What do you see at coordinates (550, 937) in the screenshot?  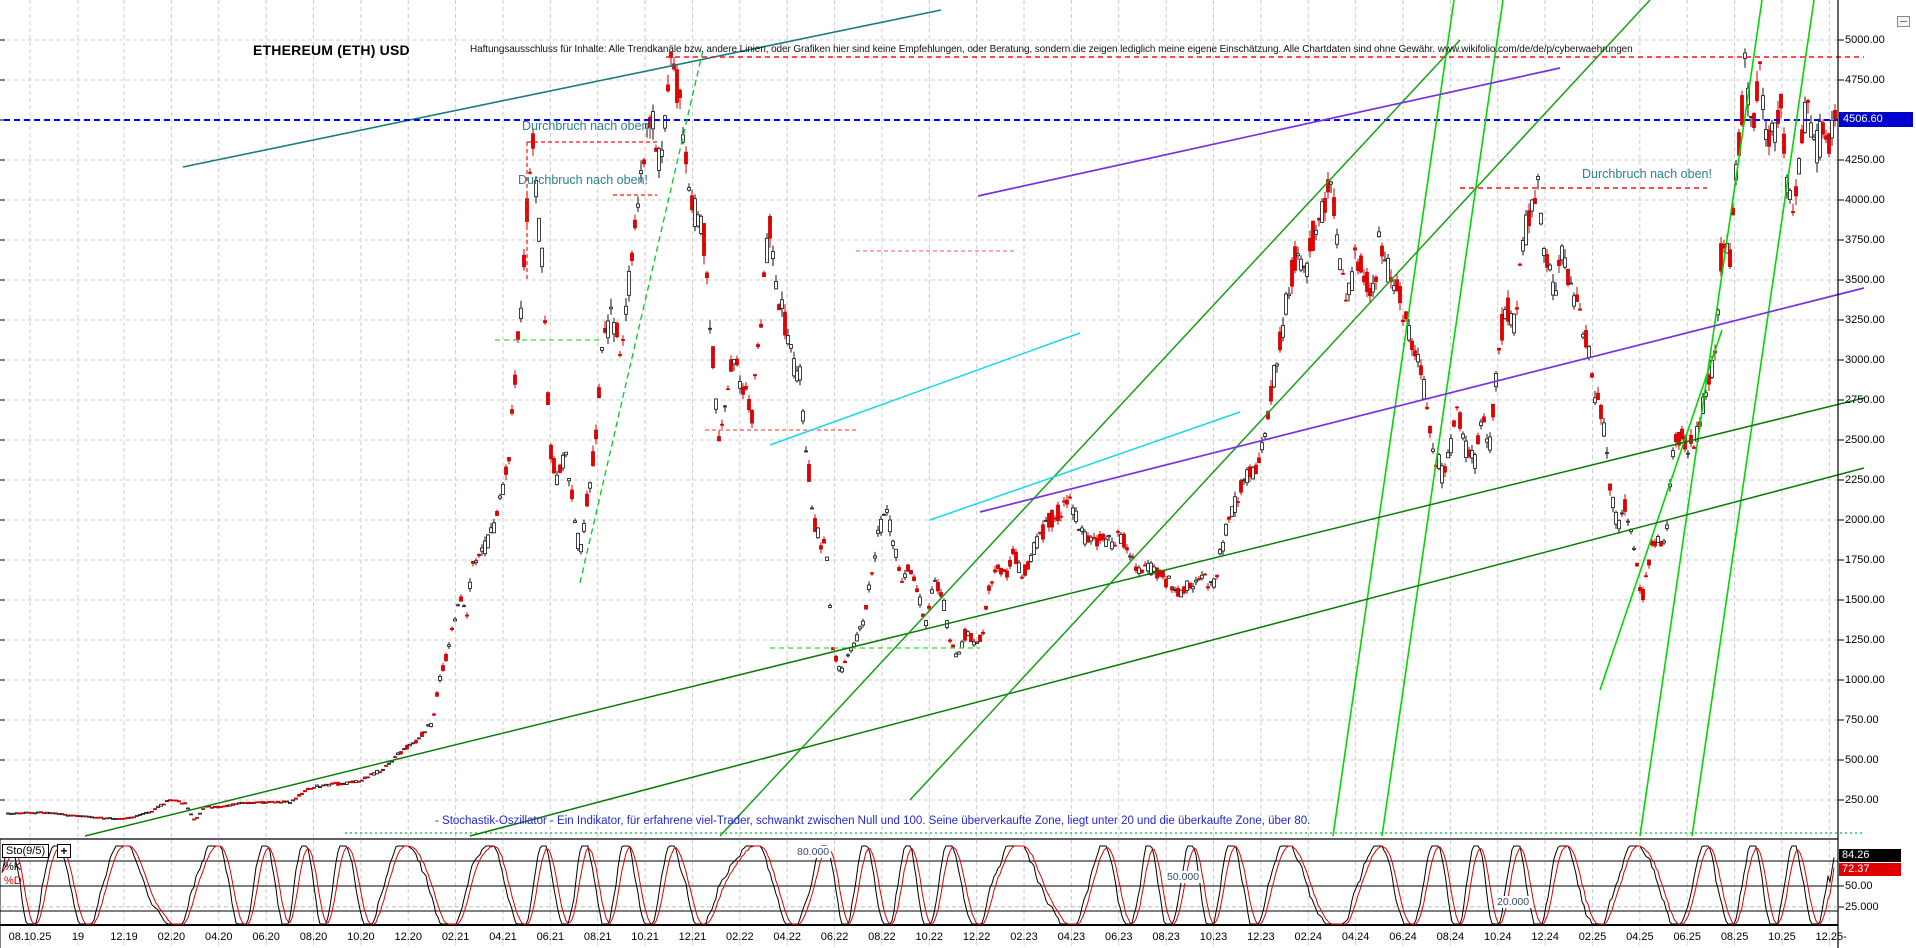 I see `time-axis-label: 06.21` at bounding box center [550, 937].